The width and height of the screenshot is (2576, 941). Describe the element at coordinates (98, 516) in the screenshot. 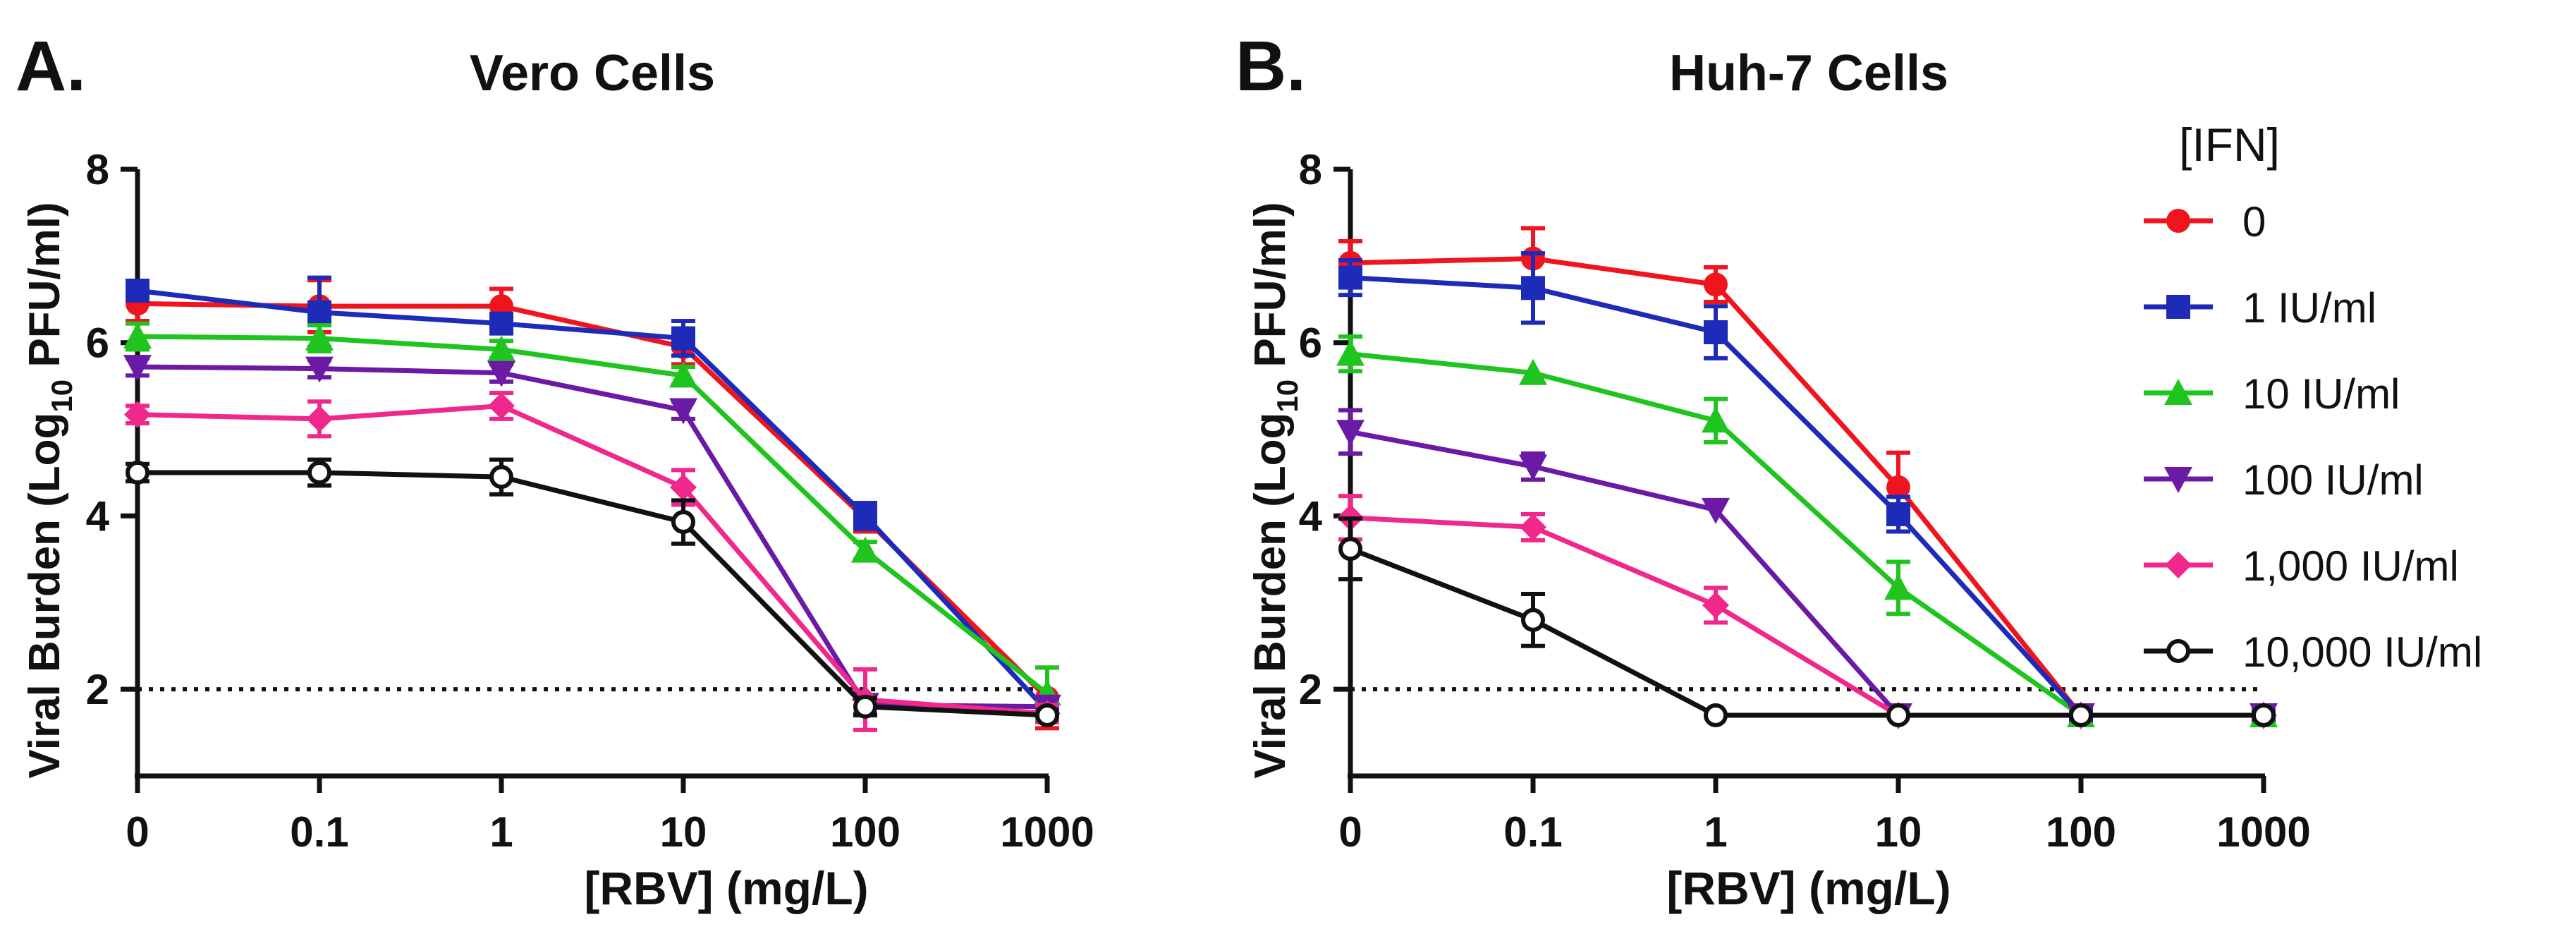

I see `y-tick-label-a-1: 4` at that location.